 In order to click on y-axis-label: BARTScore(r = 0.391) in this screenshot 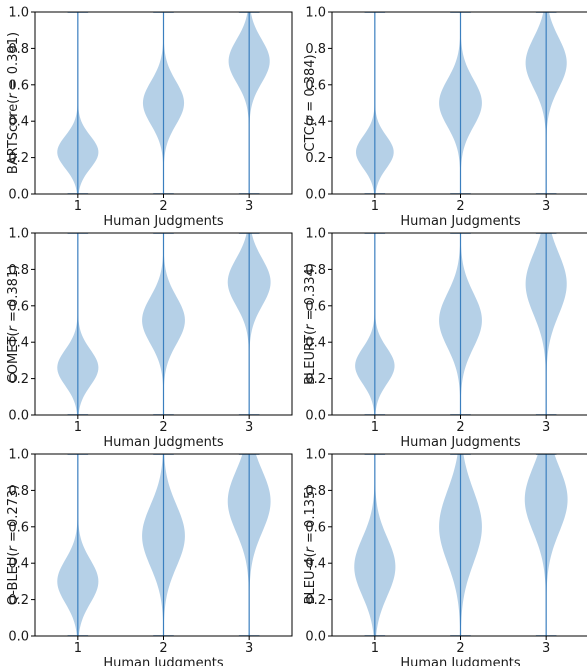, I will do `click(13, 103)`.